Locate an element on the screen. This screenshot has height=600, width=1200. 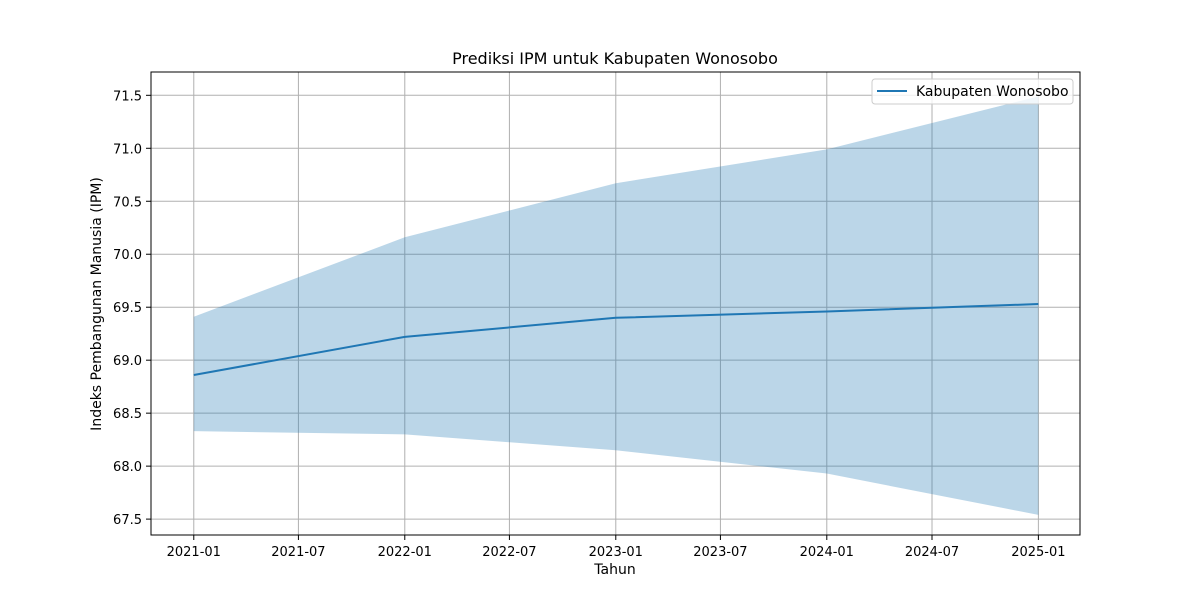
series-line-layer is located at coordinates (616, 340).